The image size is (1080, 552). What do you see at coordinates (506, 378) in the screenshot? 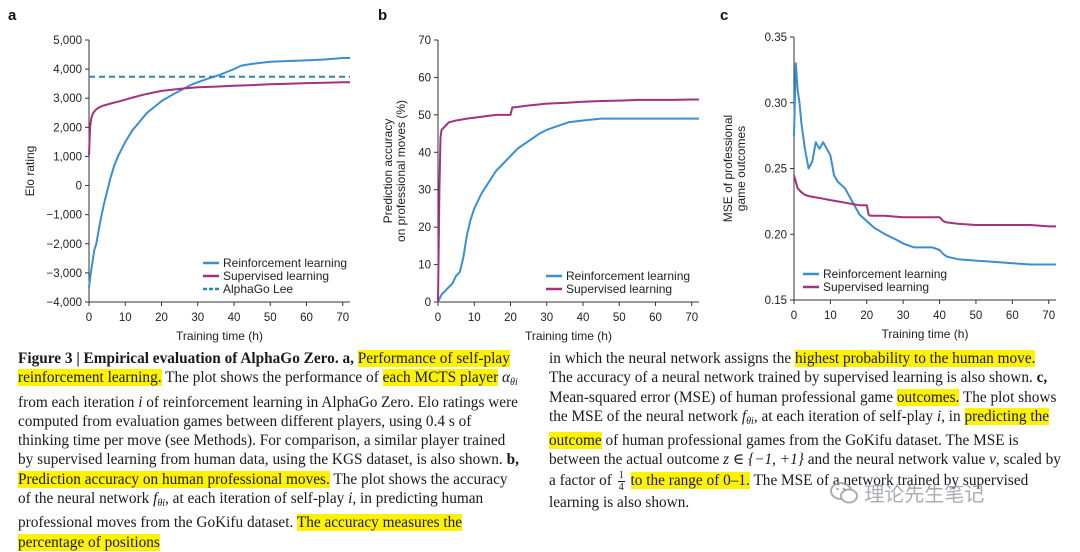
I see `symbol-alpha: α` at bounding box center [506, 378].